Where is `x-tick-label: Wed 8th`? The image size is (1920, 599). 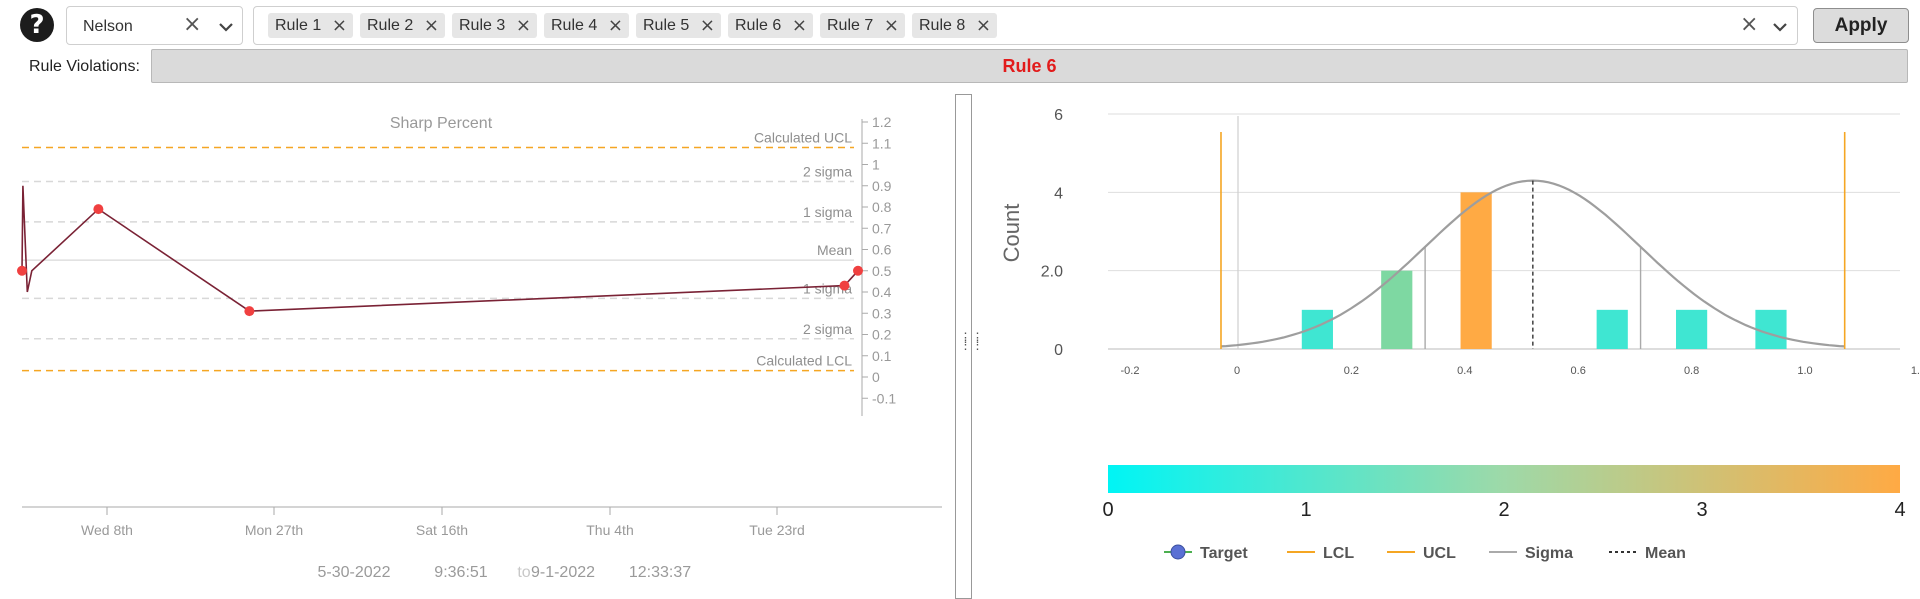
x-tick-label: Wed 8th is located at coordinates (107, 530).